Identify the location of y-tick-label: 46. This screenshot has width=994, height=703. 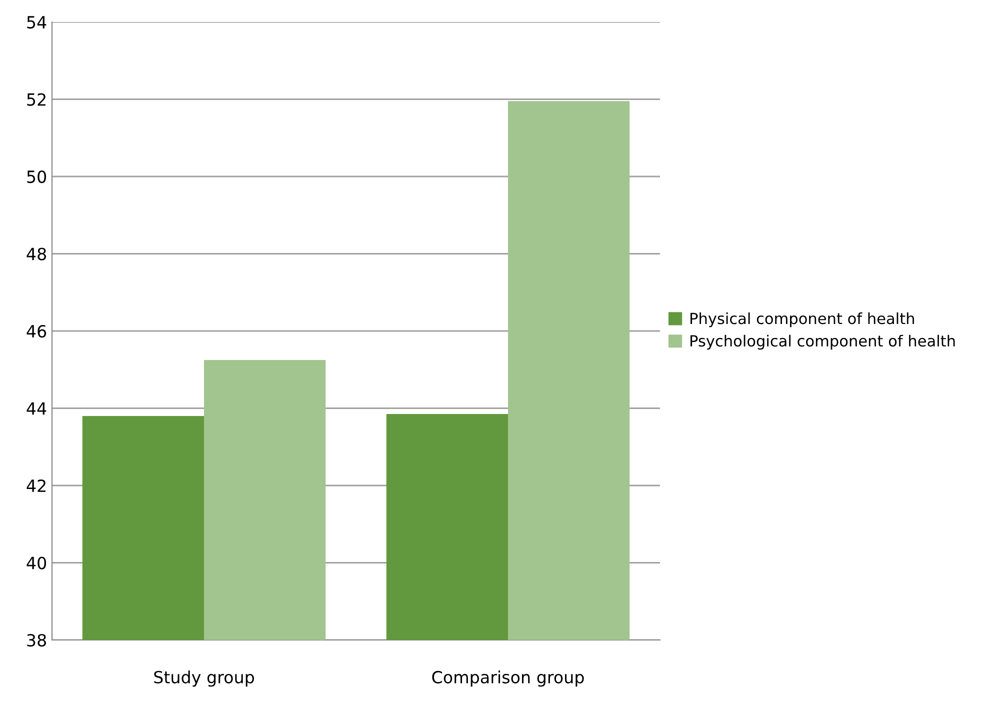
(36, 331).